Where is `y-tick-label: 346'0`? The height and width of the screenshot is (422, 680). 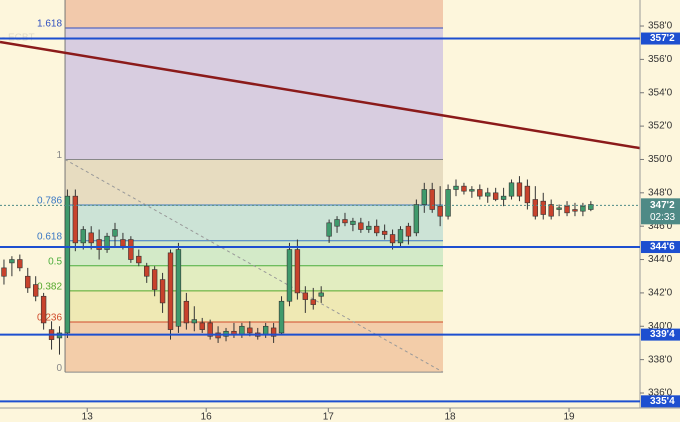 y-tick-label: 346'0 is located at coordinates (660, 226).